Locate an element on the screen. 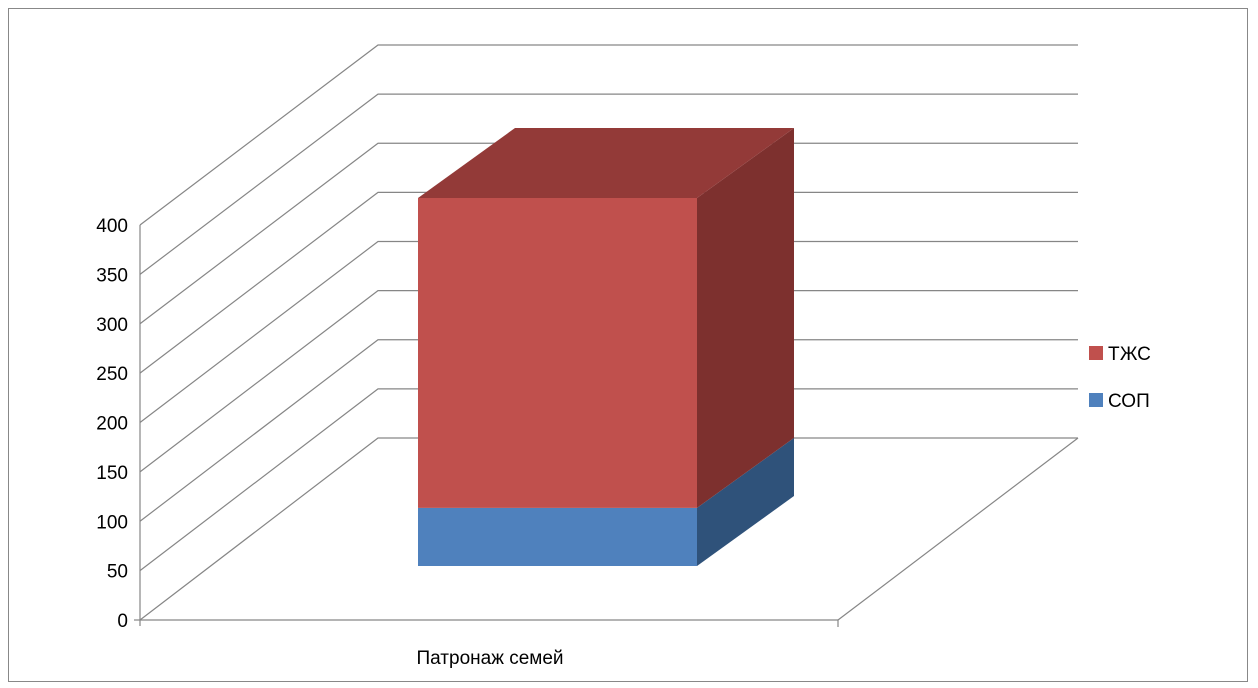 This screenshot has height=688, width=1258. y-tick-label: 50 is located at coordinates (117, 572).